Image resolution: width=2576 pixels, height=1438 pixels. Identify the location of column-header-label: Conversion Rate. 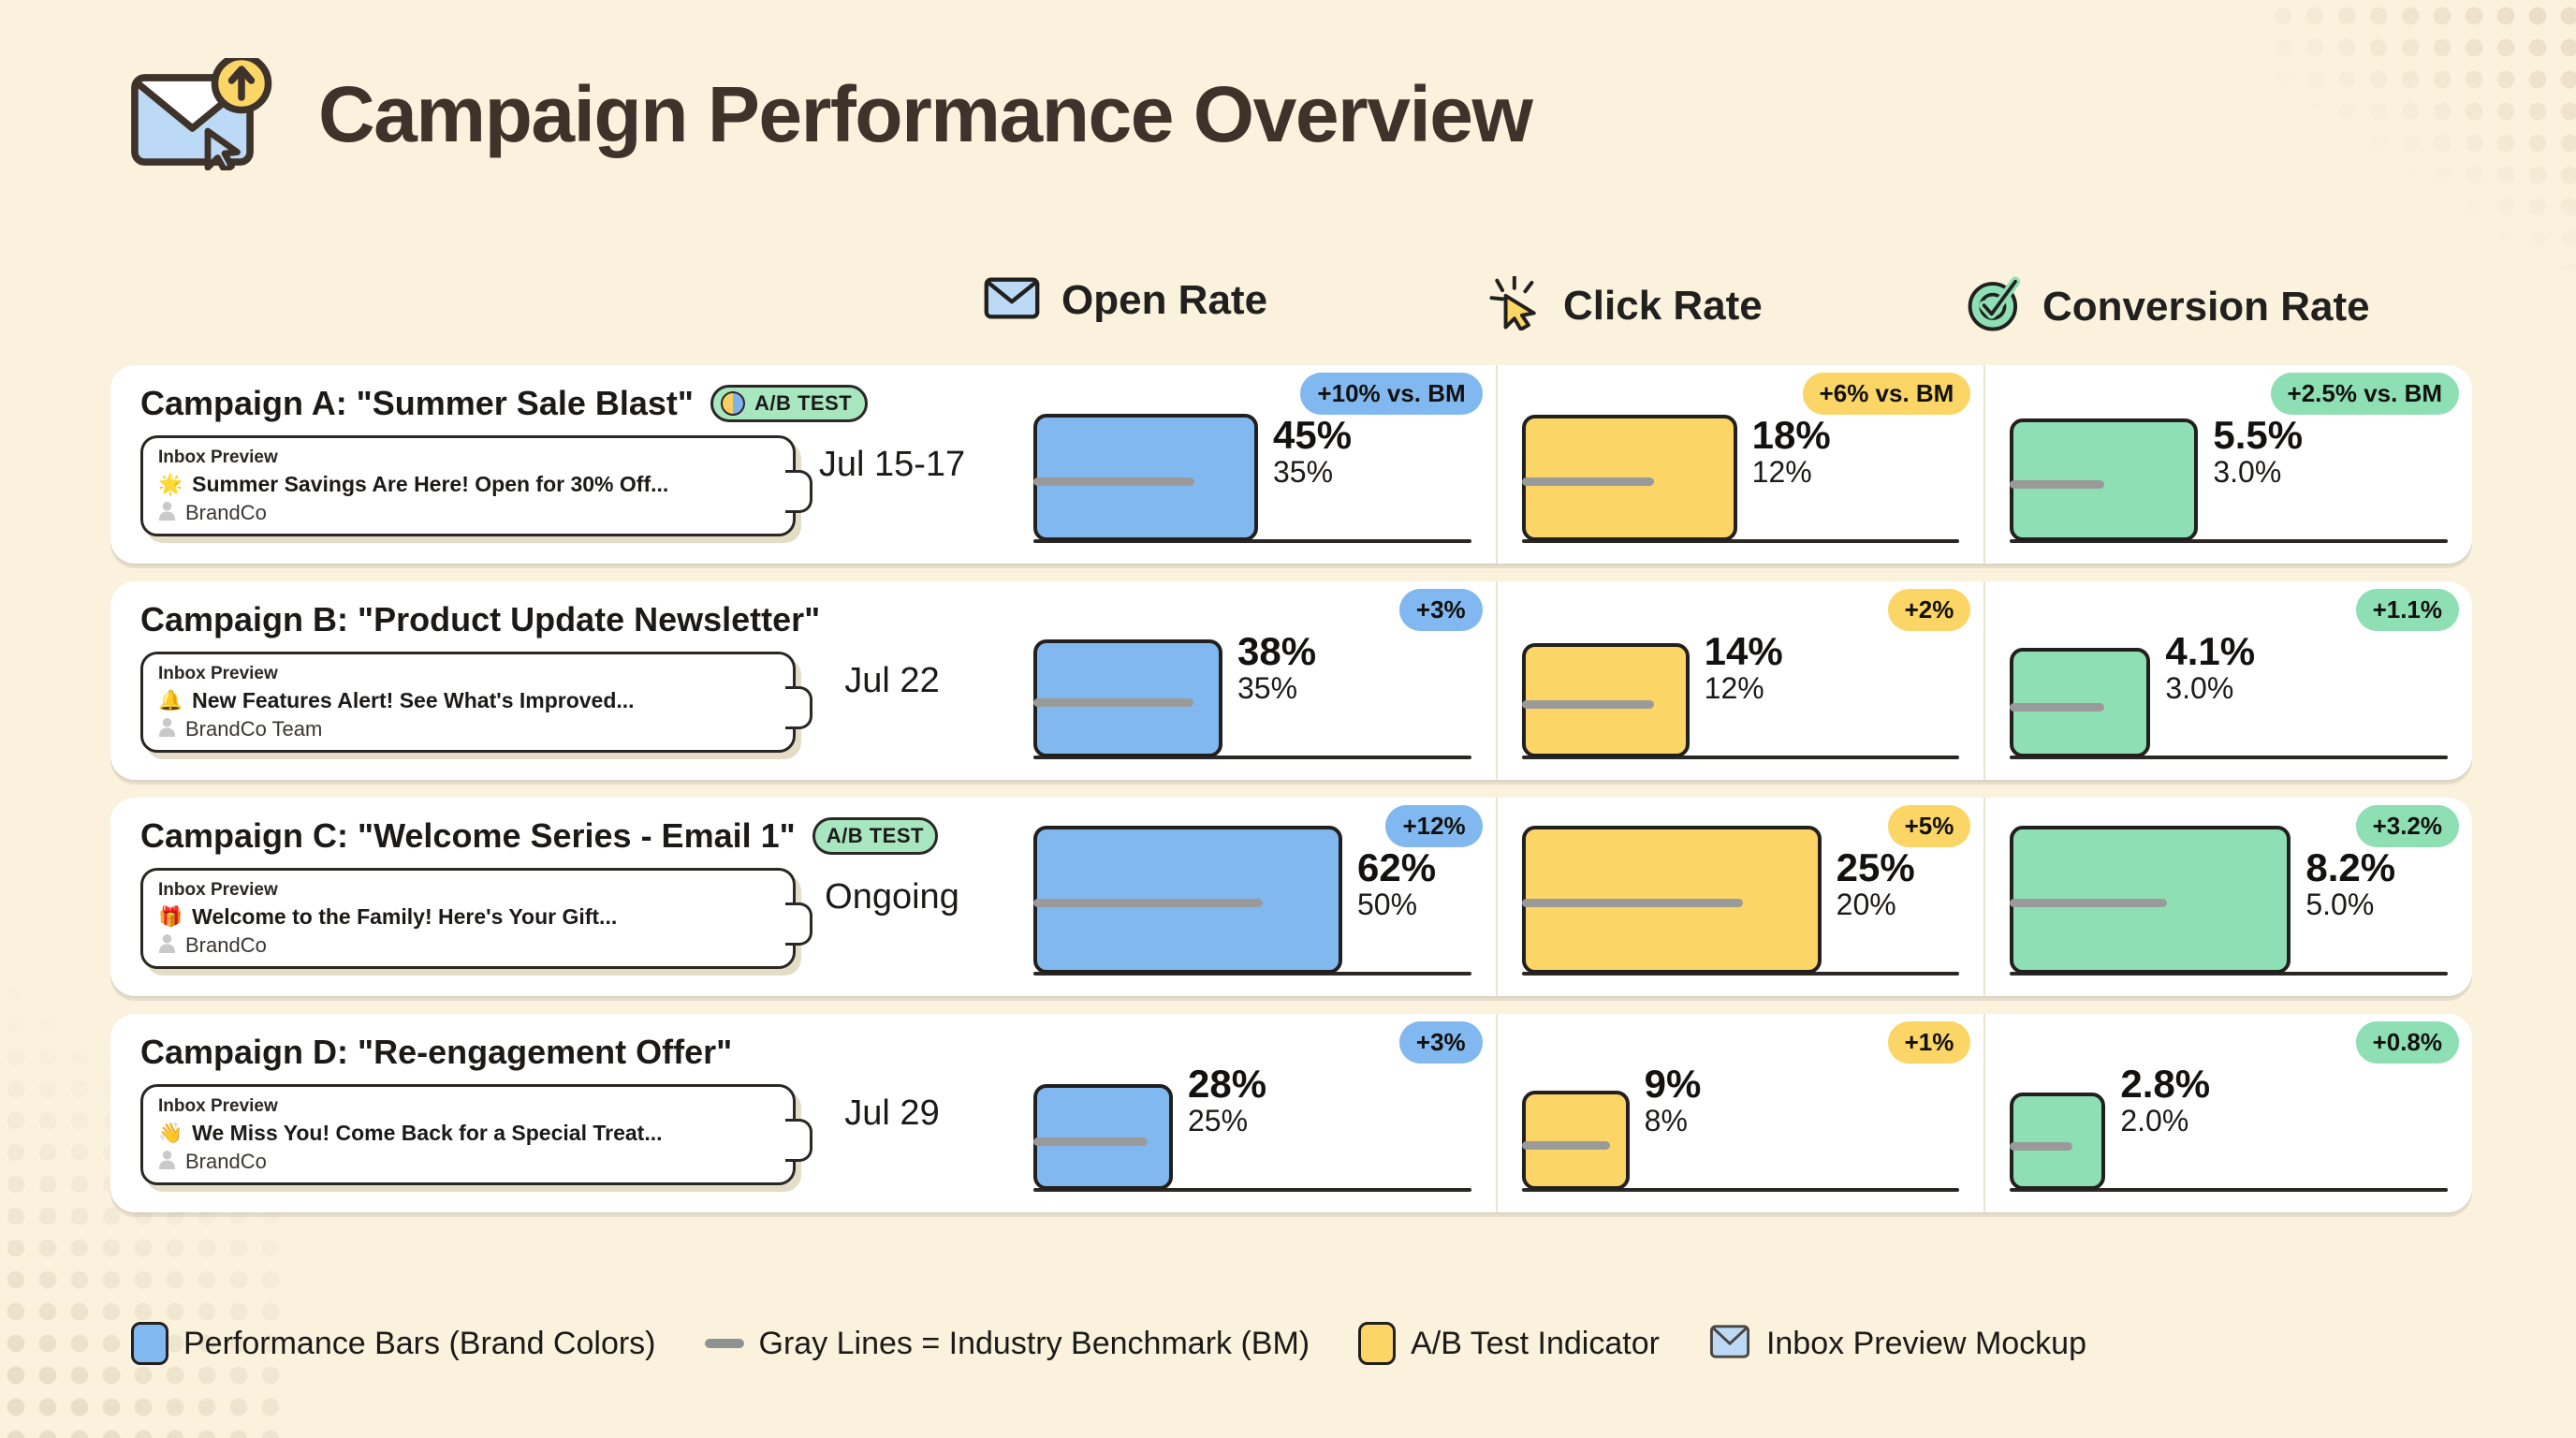
(2206, 306).